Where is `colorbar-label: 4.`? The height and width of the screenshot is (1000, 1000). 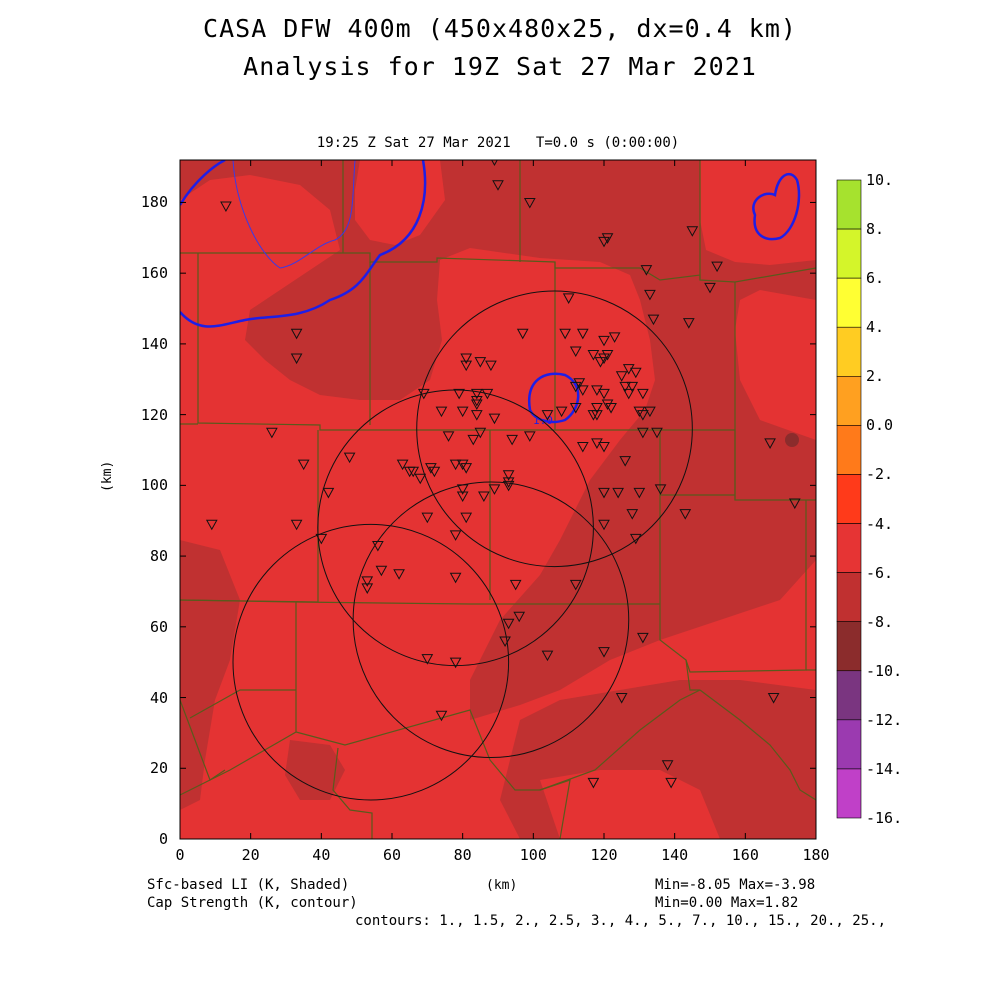 colorbar-label: 4. is located at coordinates (875, 327).